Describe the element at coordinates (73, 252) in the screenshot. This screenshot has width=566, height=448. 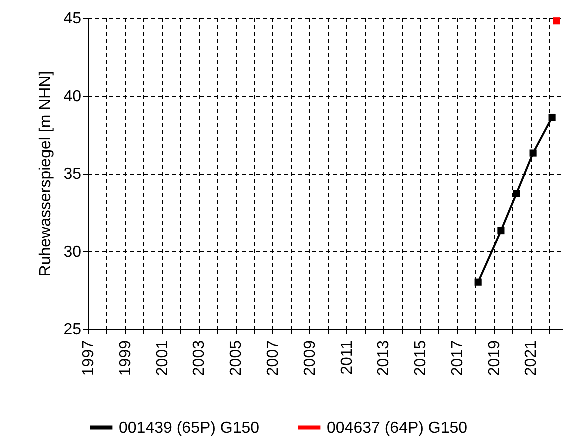
I see `y-tick-label: 30` at that location.